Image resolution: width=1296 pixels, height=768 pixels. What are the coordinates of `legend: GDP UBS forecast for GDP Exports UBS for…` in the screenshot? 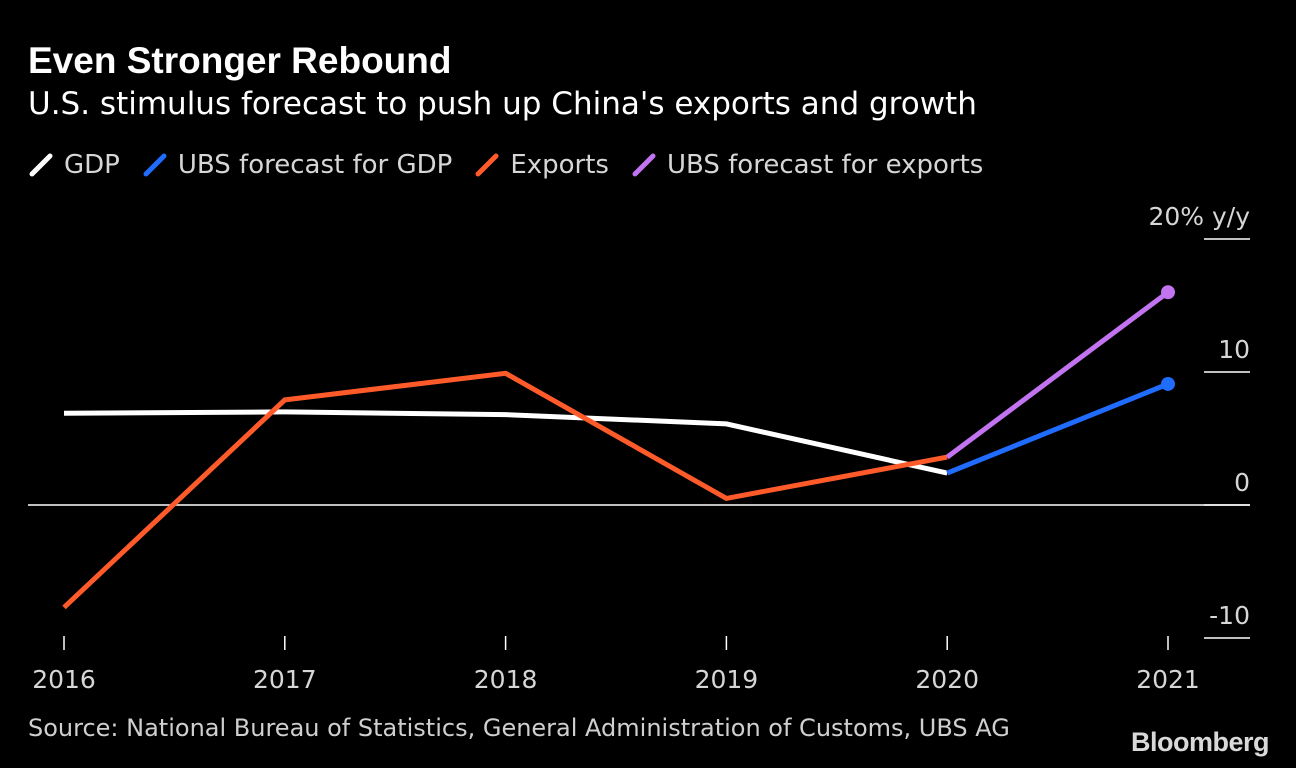 It's located at (516, 165).